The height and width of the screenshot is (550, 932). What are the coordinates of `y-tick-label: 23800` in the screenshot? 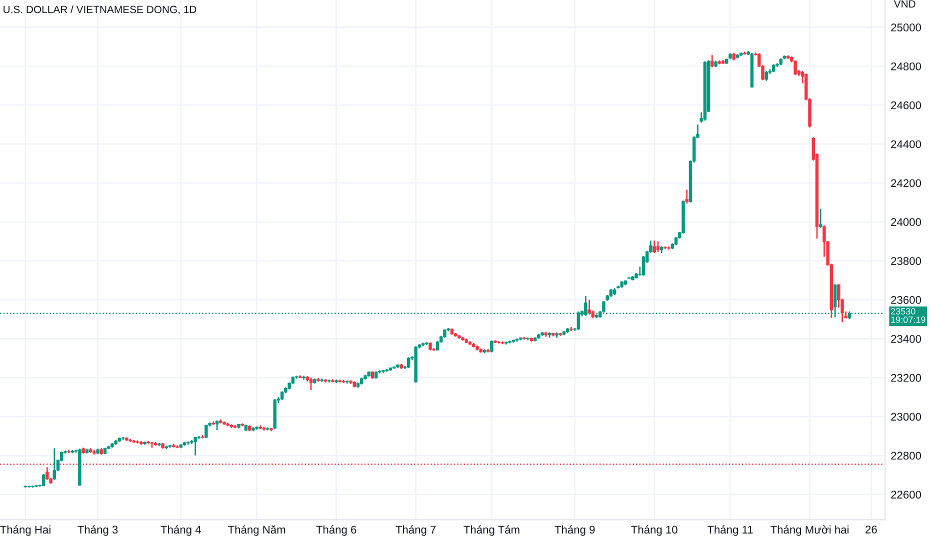 It's located at (906, 261).